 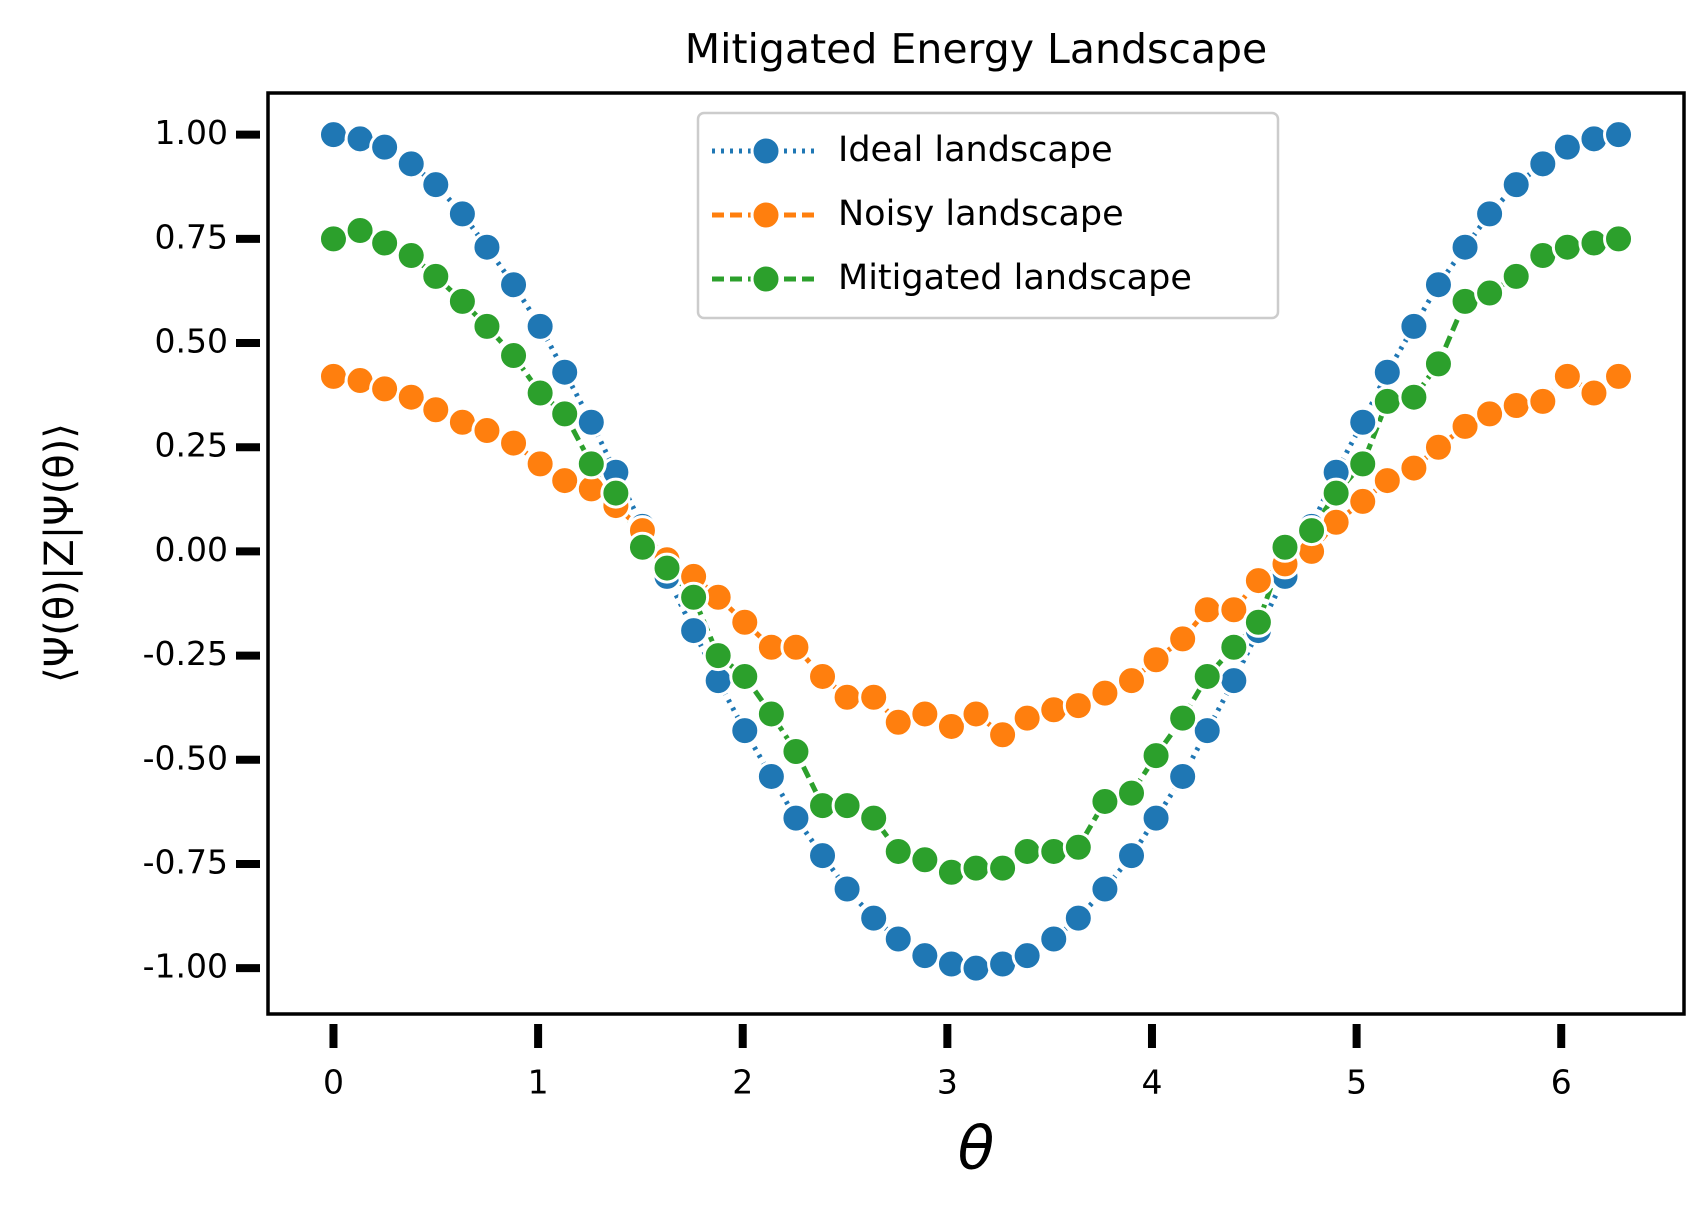 I want to click on x-tick-label: 3, so click(x=947, y=1082).